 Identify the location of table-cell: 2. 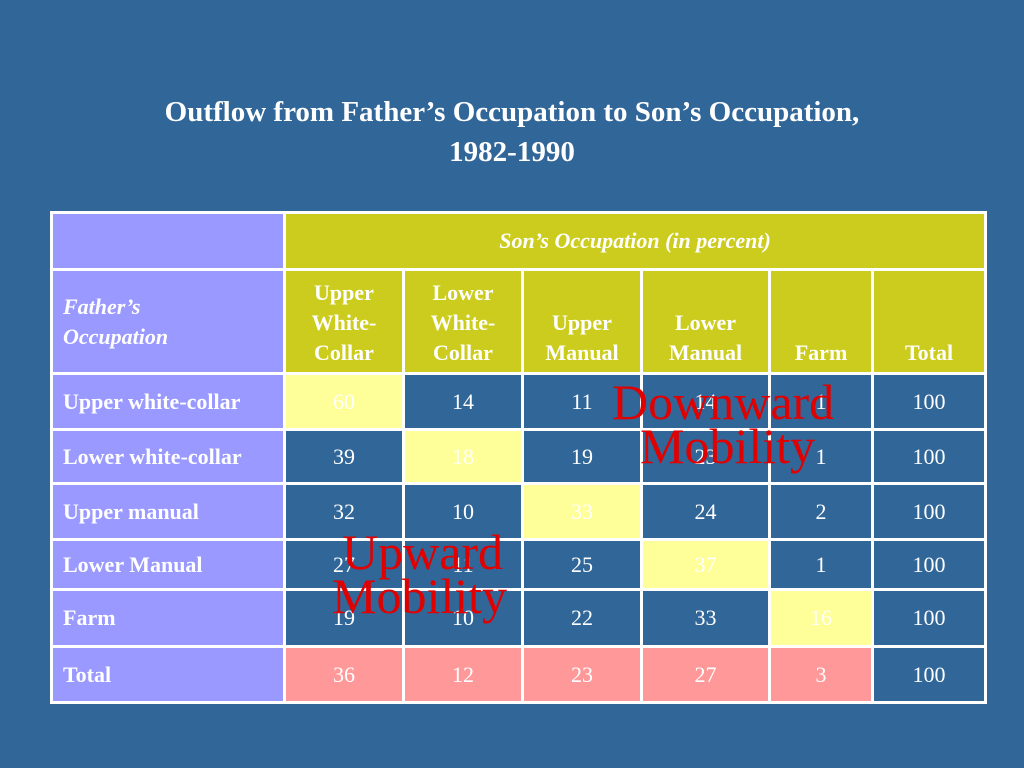
(821, 511).